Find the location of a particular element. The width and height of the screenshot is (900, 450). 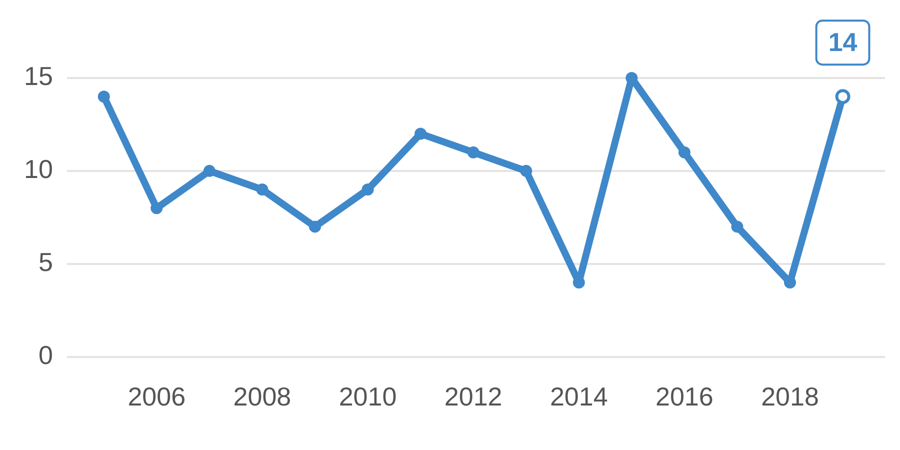

x-tick-label: 2008 is located at coordinates (262, 397).